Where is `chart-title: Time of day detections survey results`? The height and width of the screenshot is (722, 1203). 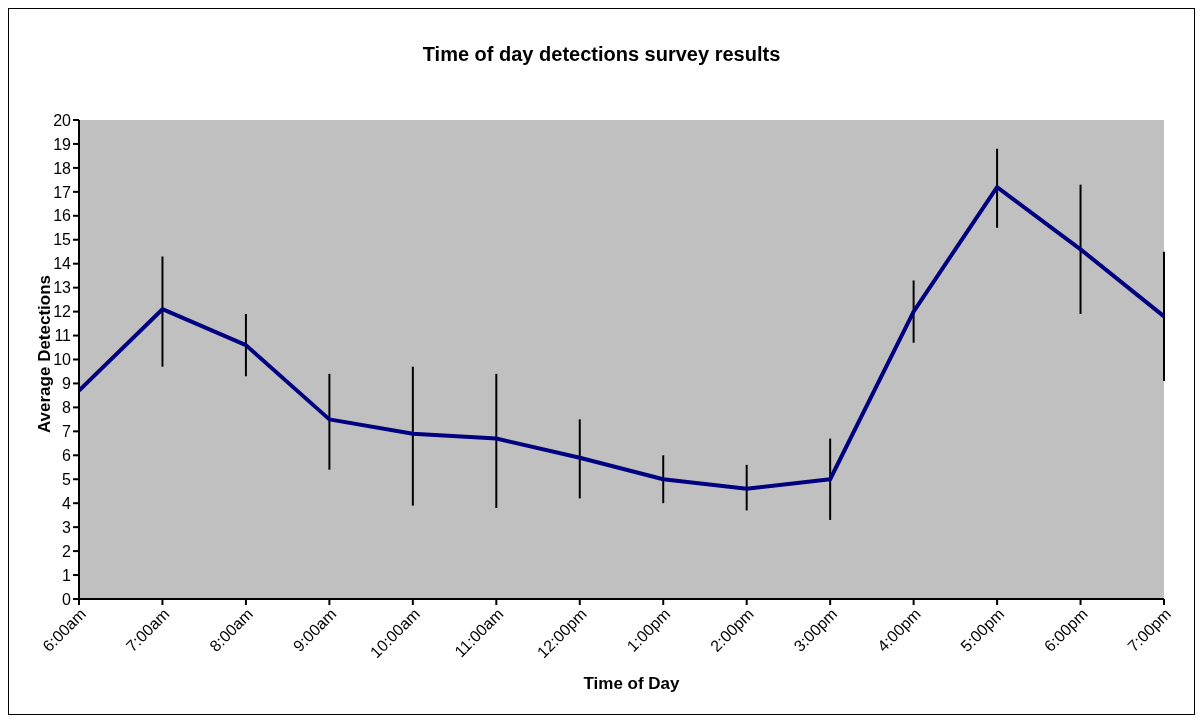 chart-title: Time of day detections survey results is located at coordinates (601, 54).